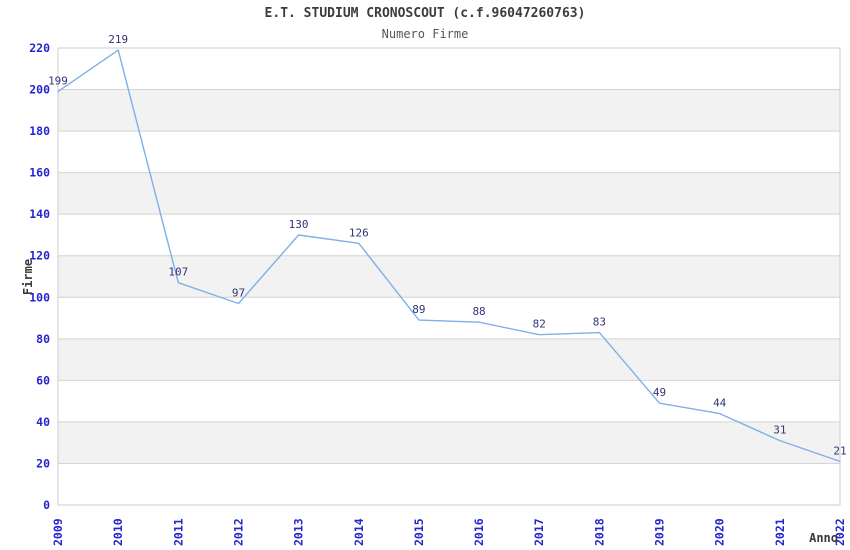 Image resolution: width=850 pixels, height=550 pixels. What do you see at coordinates (660, 532) in the screenshot?
I see `x-tick-label: 2019` at bounding box center [660, 532].